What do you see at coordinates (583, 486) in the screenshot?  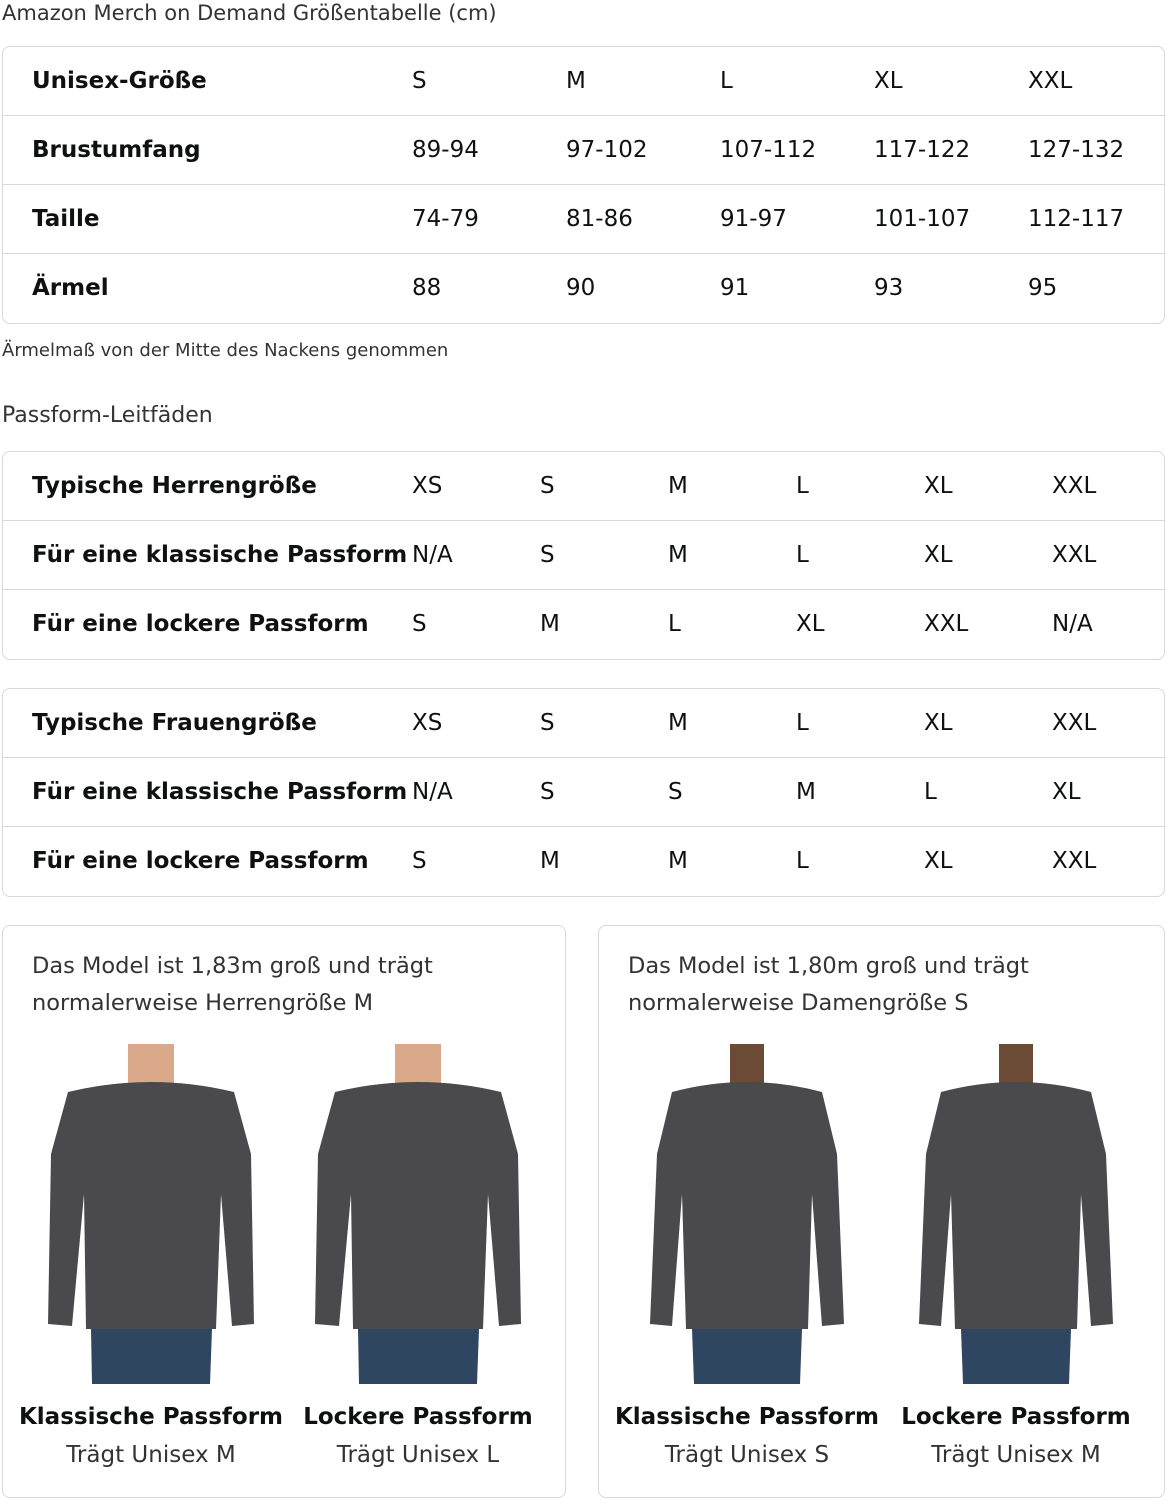 I see `table-row: Typische Herrengröße XS S M L XL XXL` at bounding box center [583, 486].